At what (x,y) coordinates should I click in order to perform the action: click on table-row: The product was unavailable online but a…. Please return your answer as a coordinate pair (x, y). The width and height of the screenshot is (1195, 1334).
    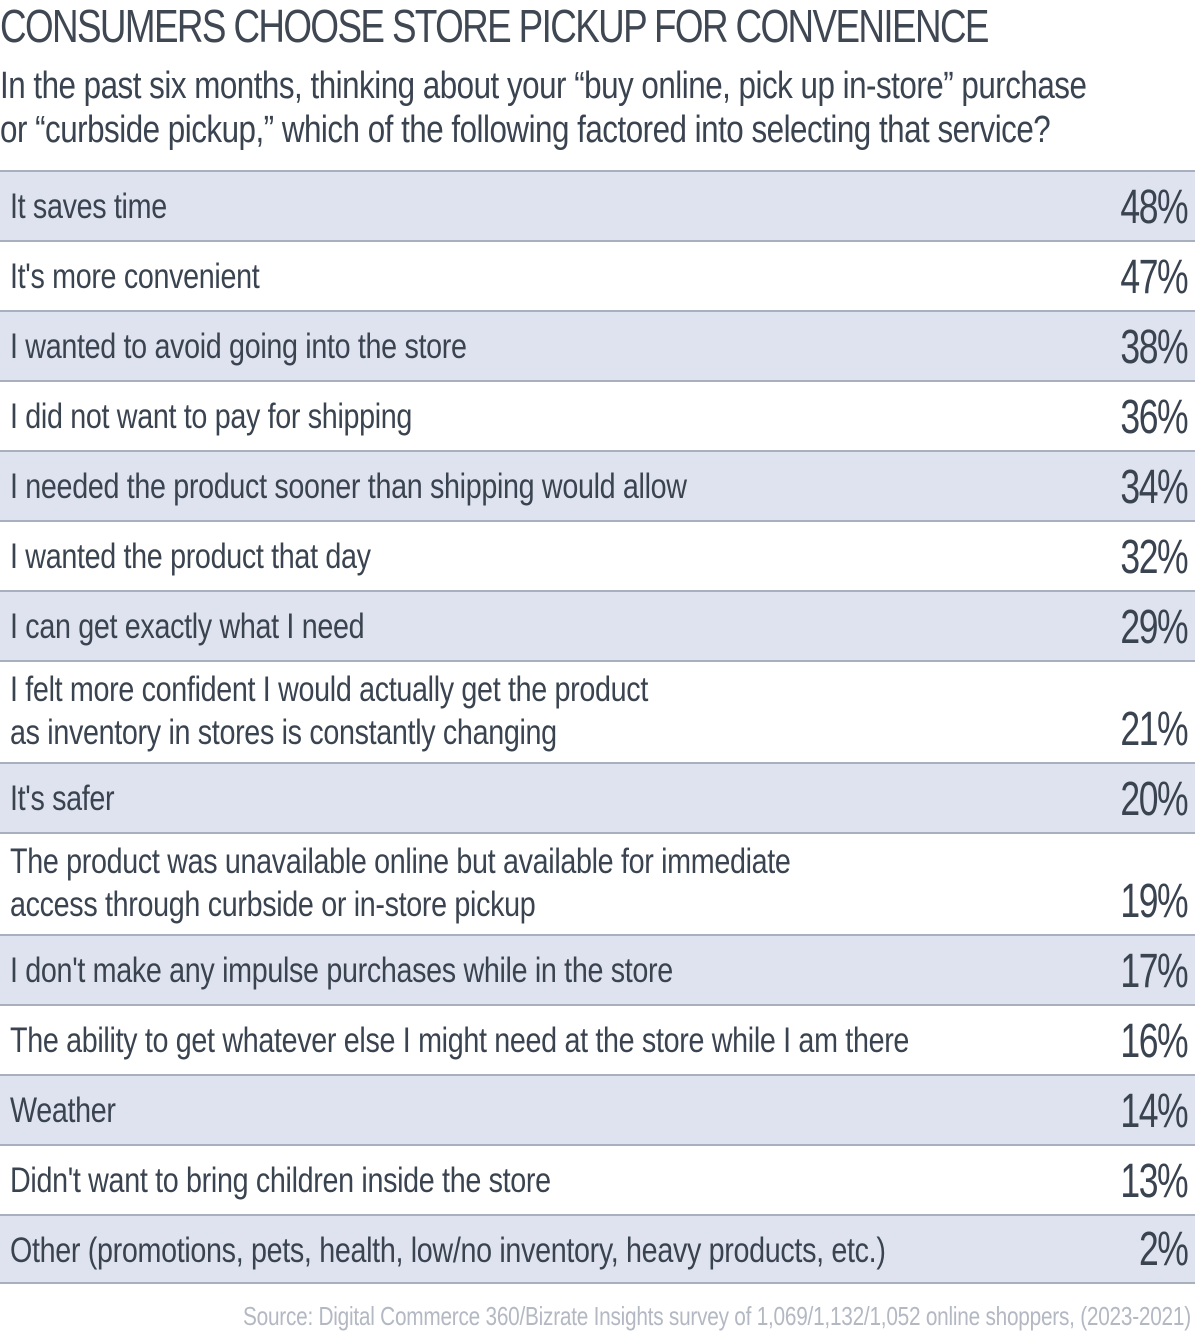
    Looking at the image, I should click on (597, 883).